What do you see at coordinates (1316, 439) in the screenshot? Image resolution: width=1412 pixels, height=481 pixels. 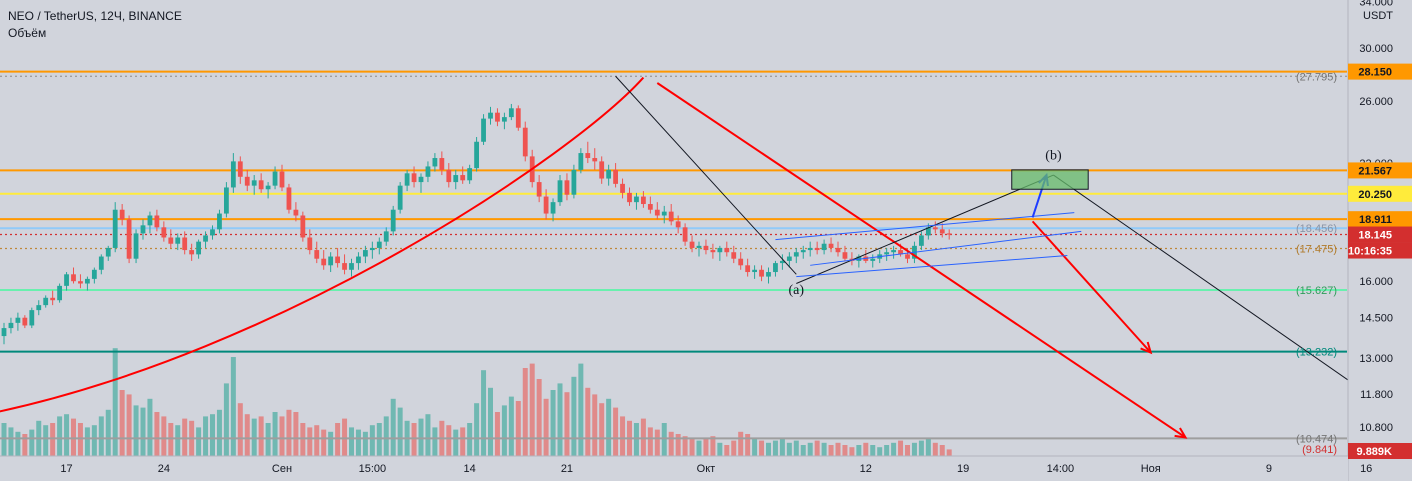 I see `price-level-label: (10.474)` at bounding box center [1316, 439].